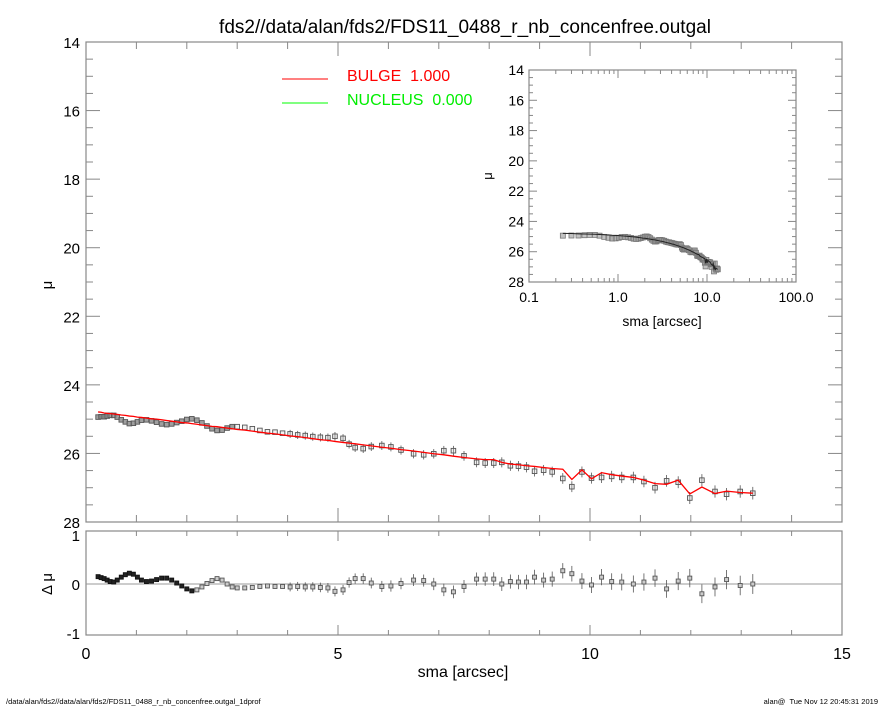  I want to click on residual-plot-frame, so click(464, 583).